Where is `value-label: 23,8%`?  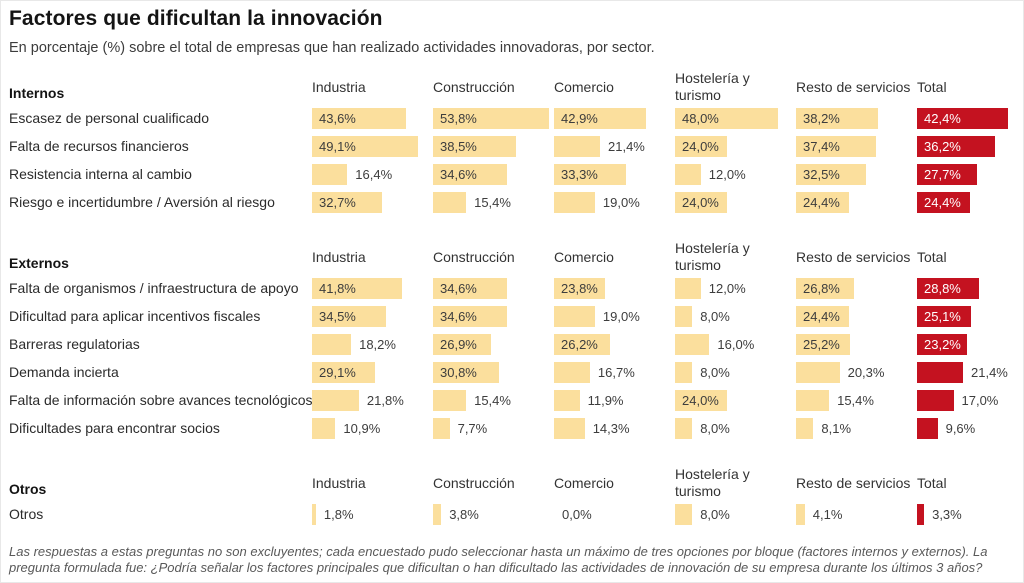
value-label: 23,8% is located at coordinates (579, 288).